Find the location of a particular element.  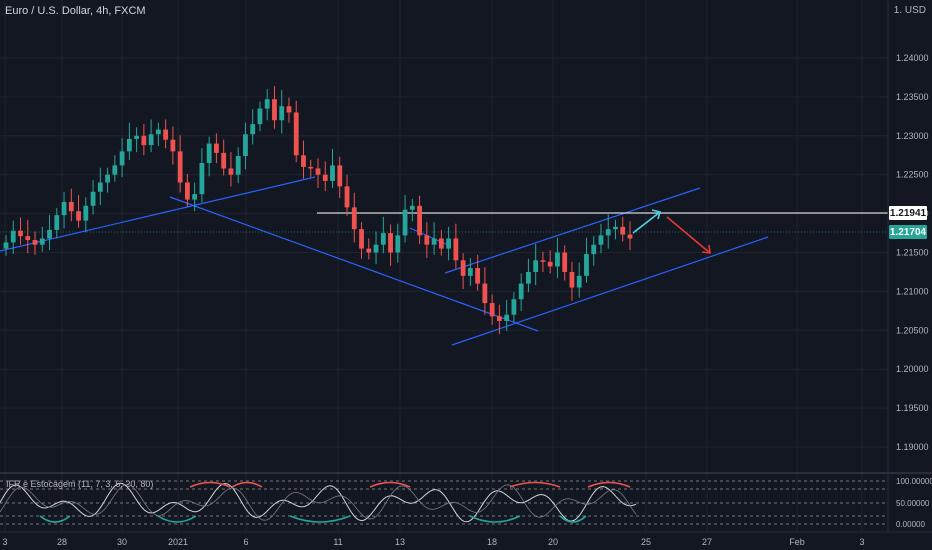

time-label: 25 is located at coordinates (646, 542).